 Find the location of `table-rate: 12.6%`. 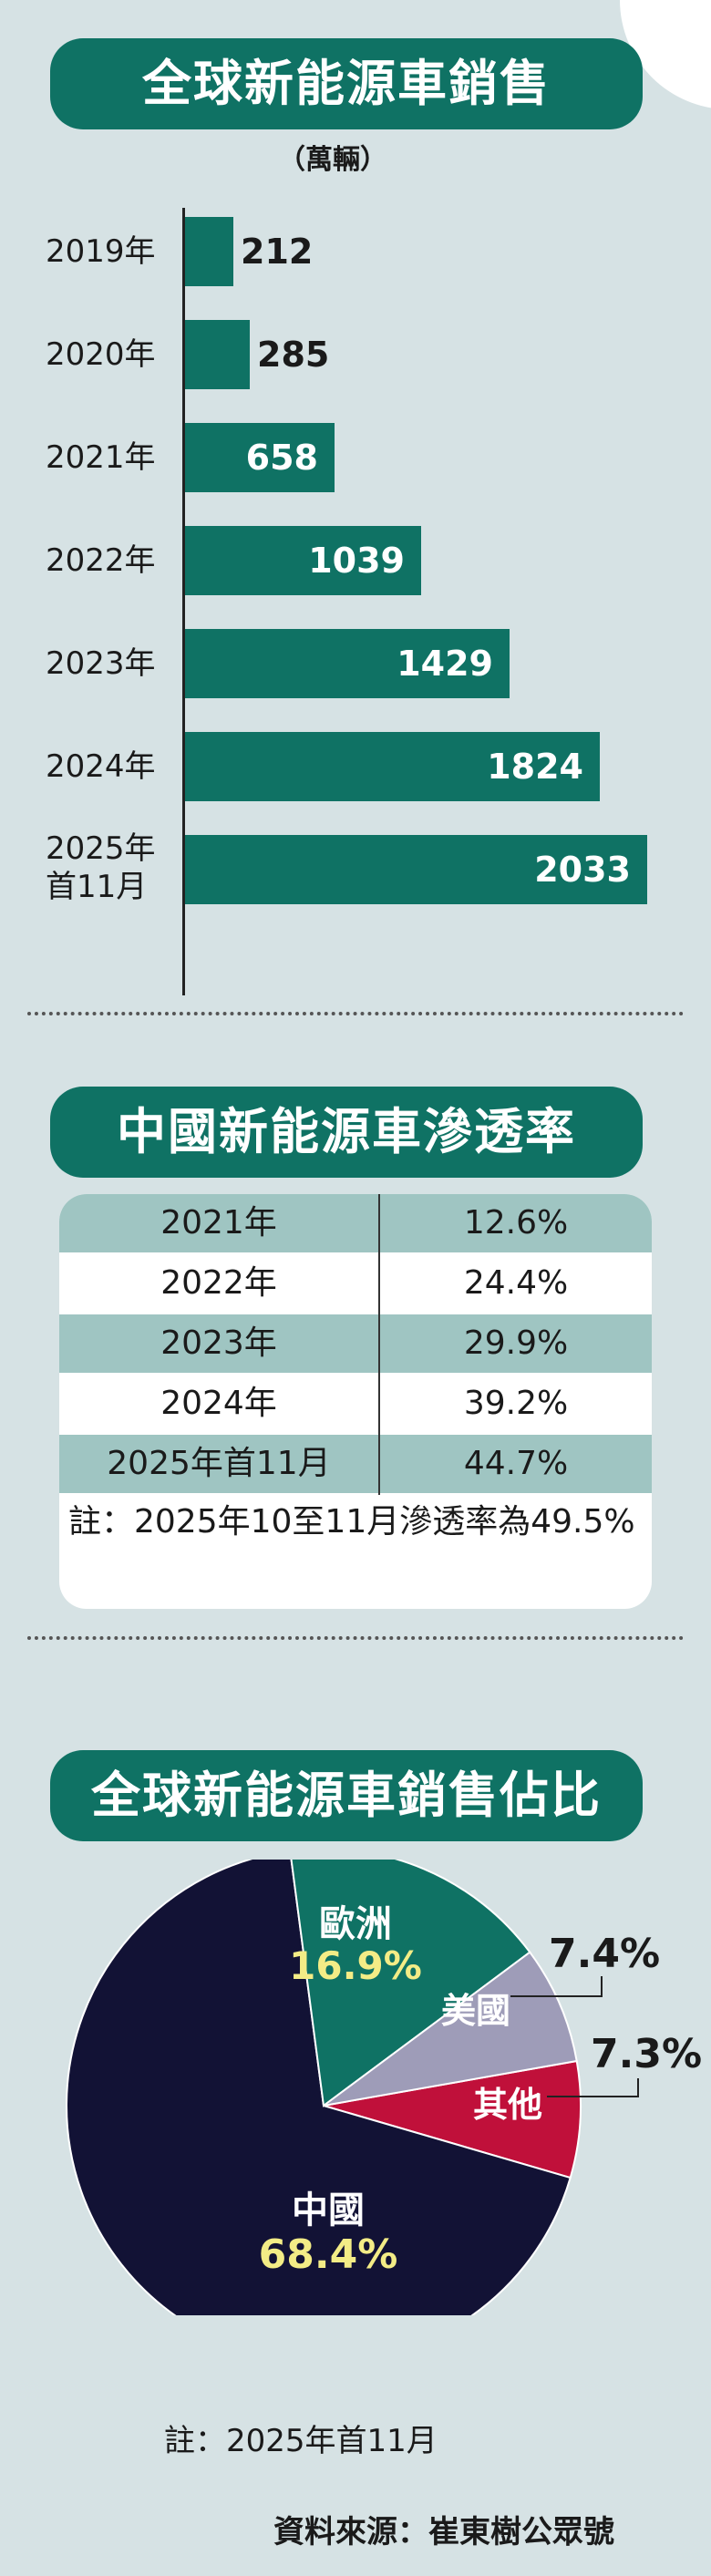

table-rate: 12.6% is located at coordinates (516, 1223).